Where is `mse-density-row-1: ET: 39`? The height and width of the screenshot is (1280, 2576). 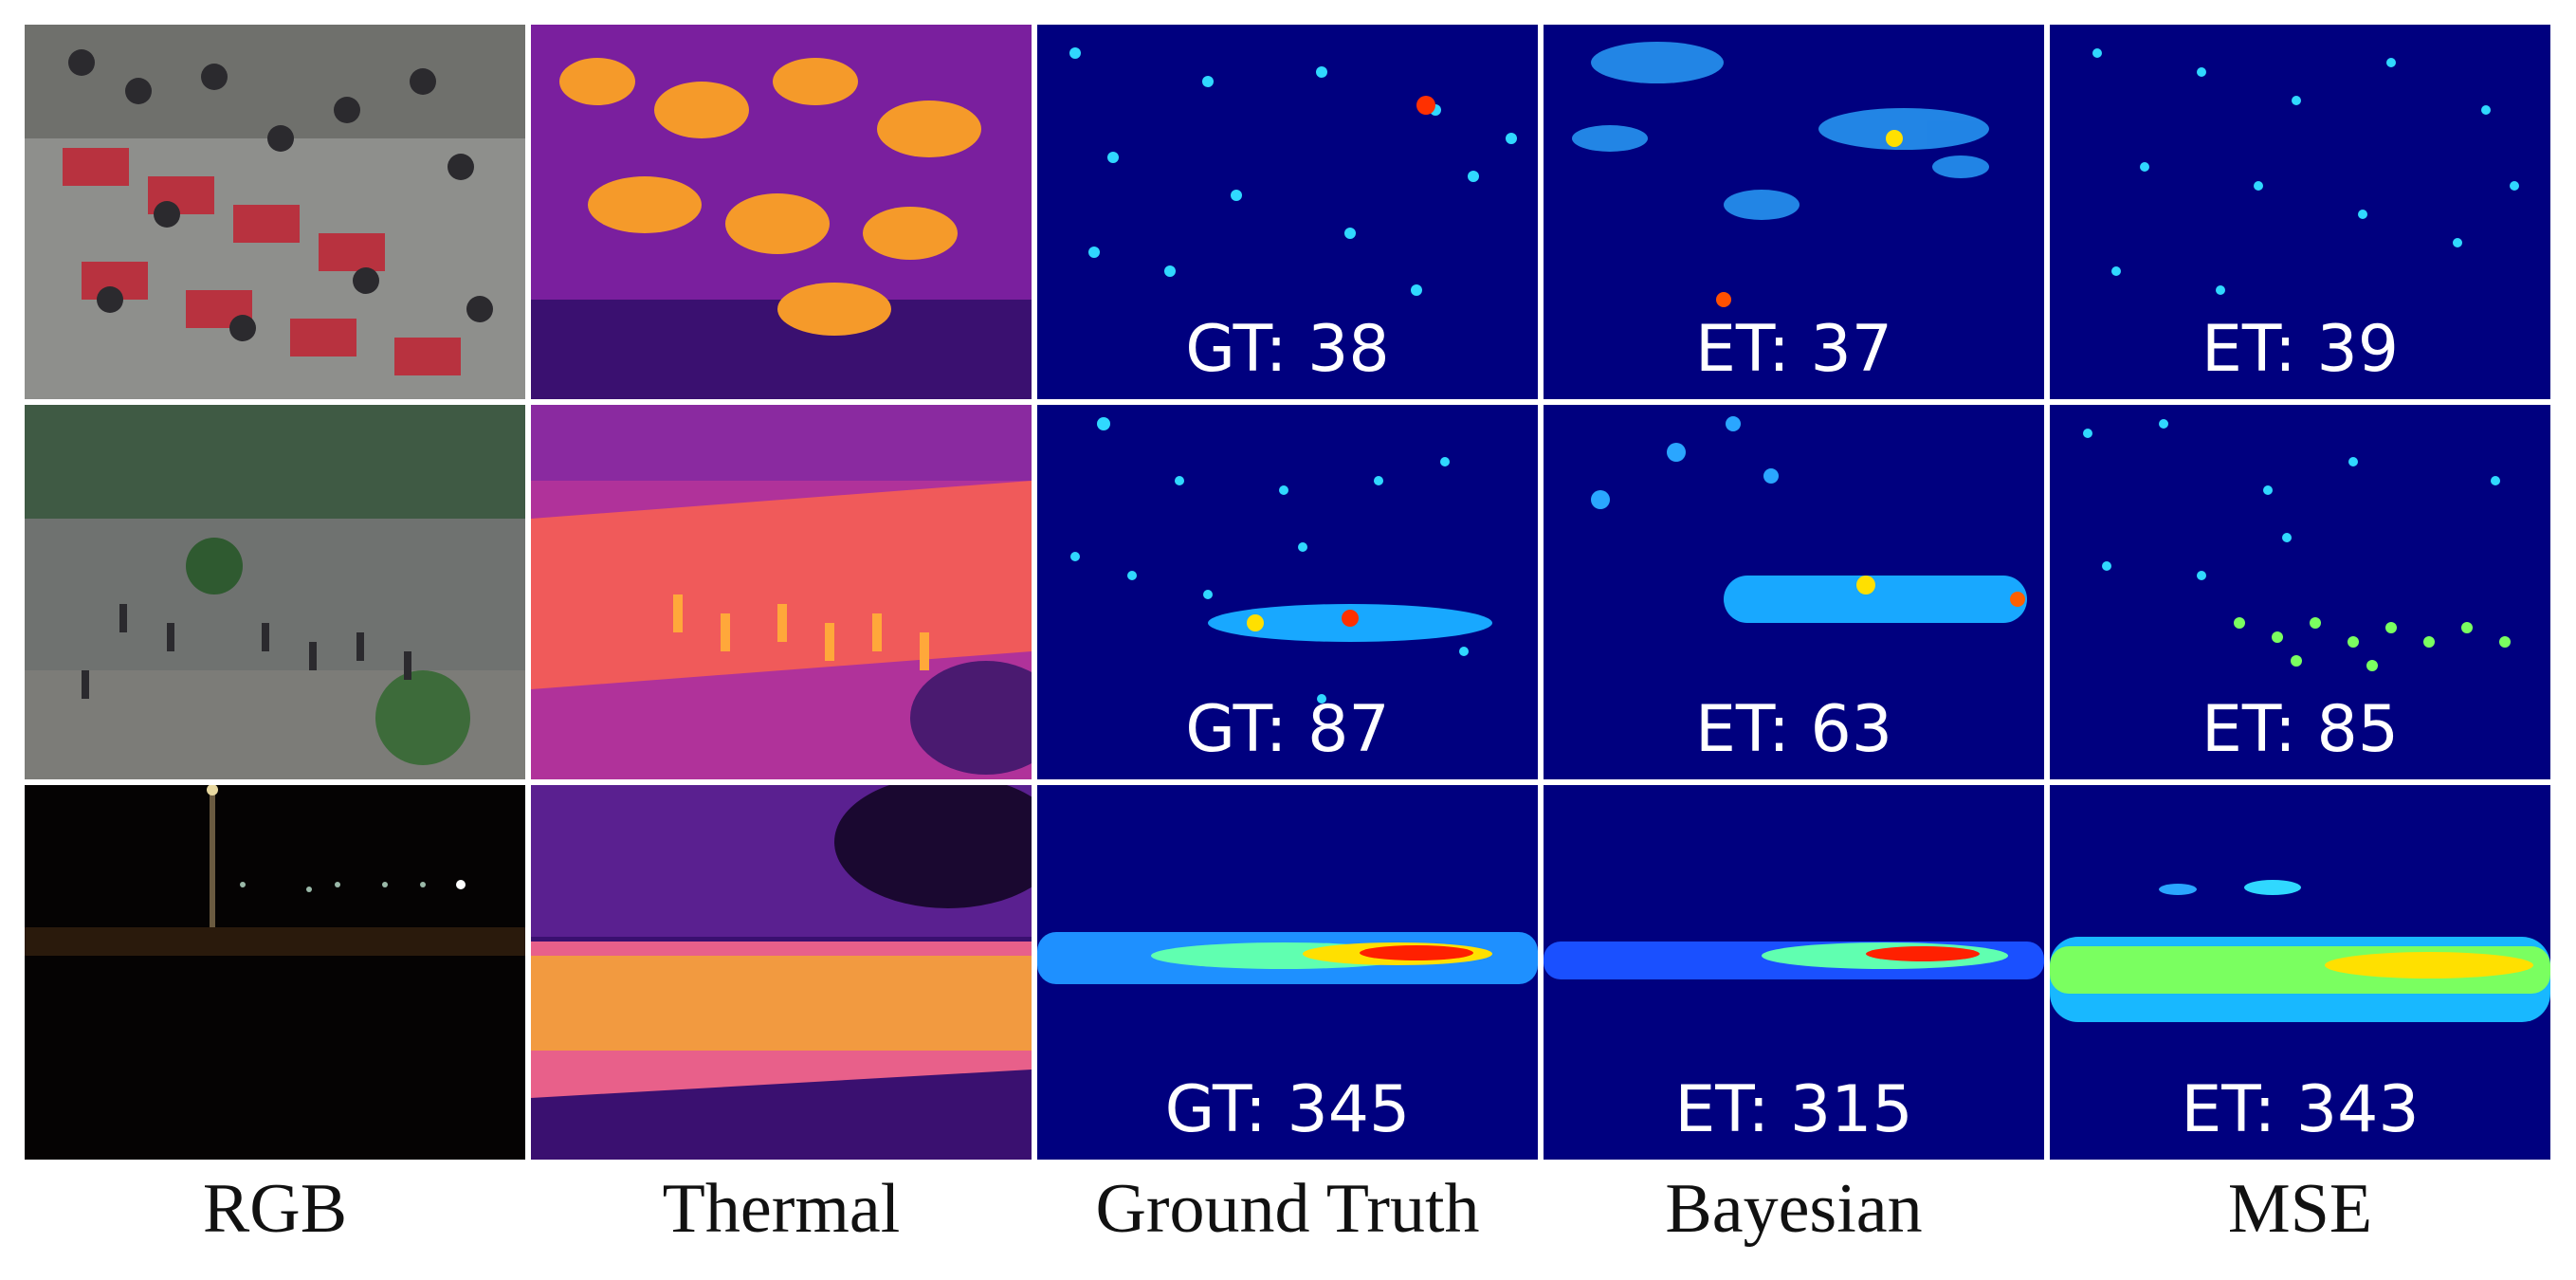
mse-density-row-1: ET: 39 is located at coordinates (2300, 212).